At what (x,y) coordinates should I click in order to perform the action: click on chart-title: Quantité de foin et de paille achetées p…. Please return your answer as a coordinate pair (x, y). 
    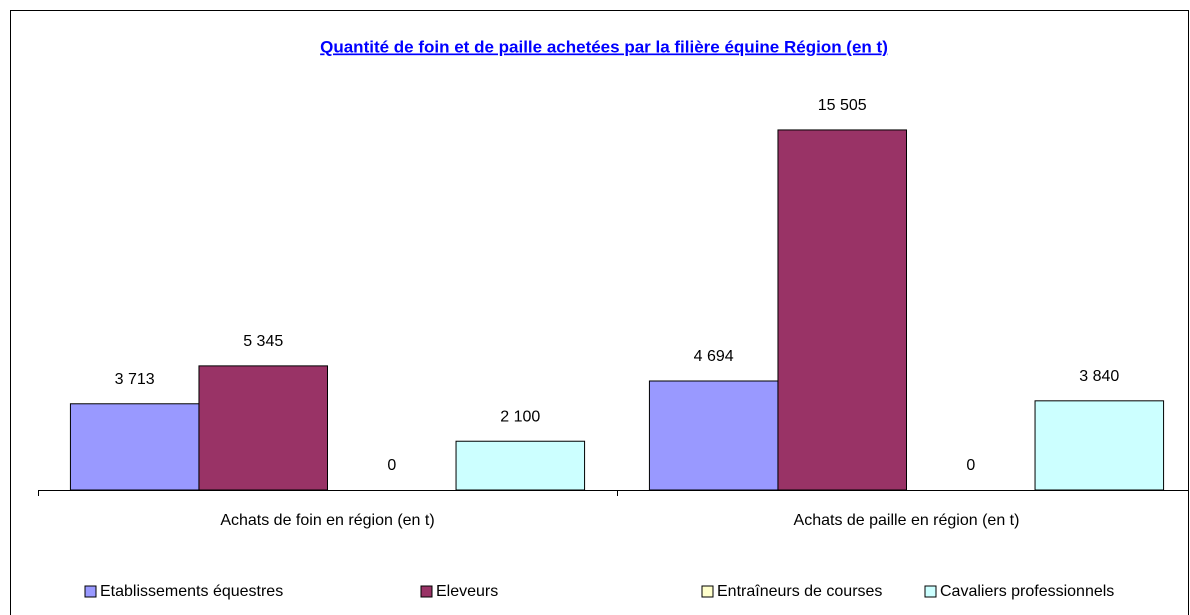
    Looking at the image, I should click on (604, 46).